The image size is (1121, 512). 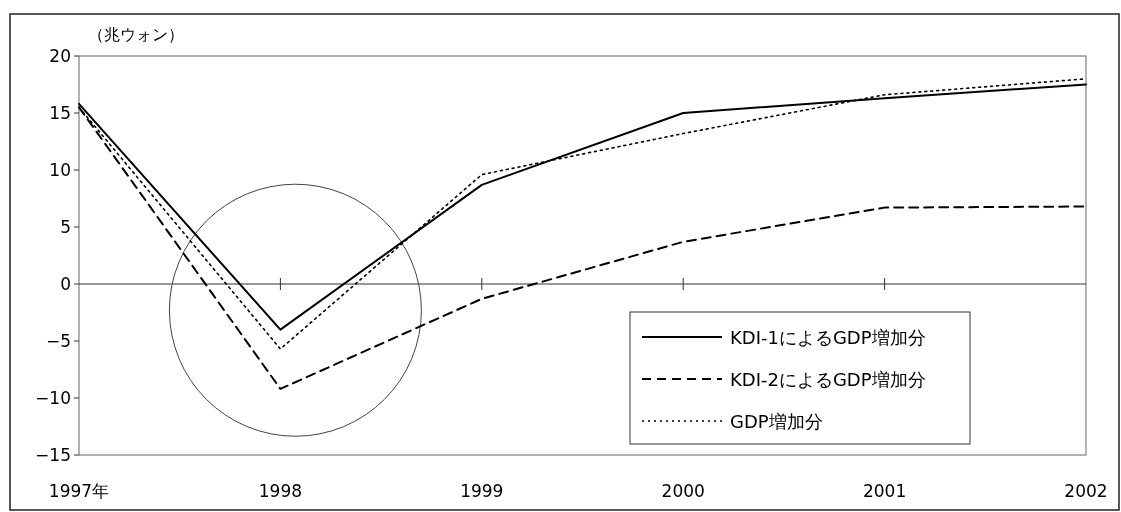 What do you see at coordinates (65, 227) in the screenshot?
I see `y-tick-label: 5` at bounding box center [65, 227].